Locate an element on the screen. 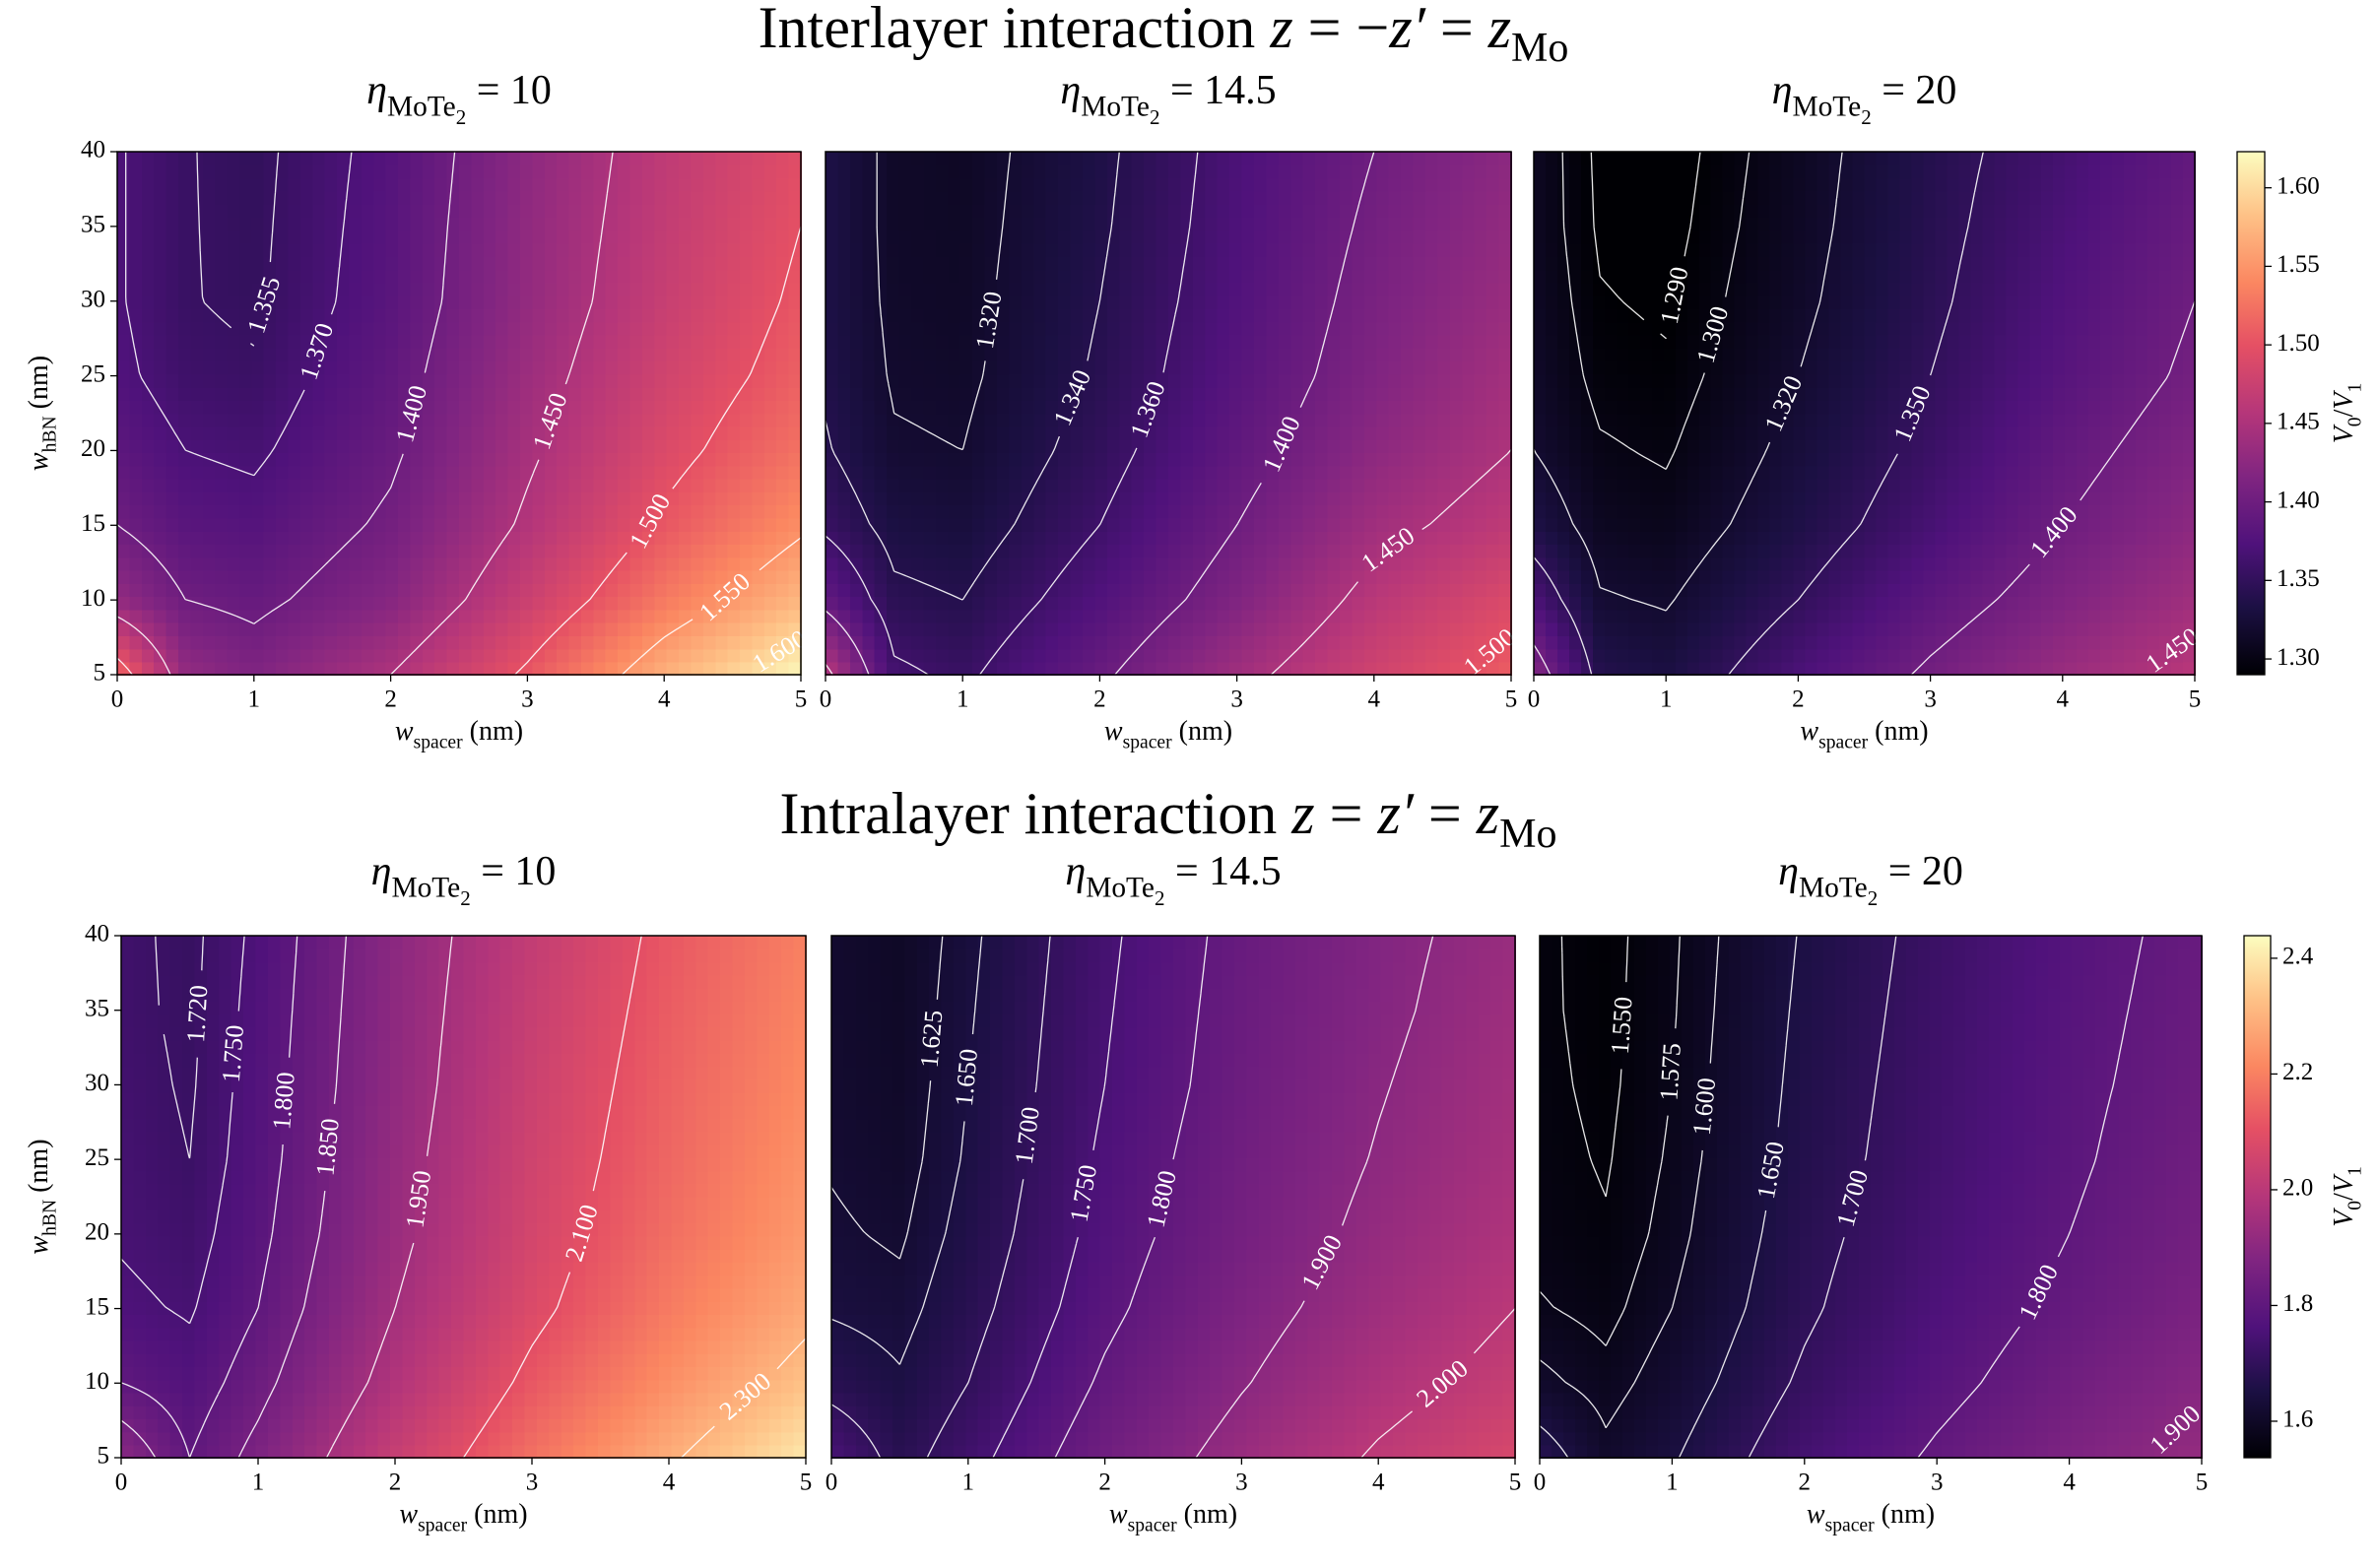 The image size is (2378, 1568). x-tick-label: 4 is located at coordinates (1374, 700).